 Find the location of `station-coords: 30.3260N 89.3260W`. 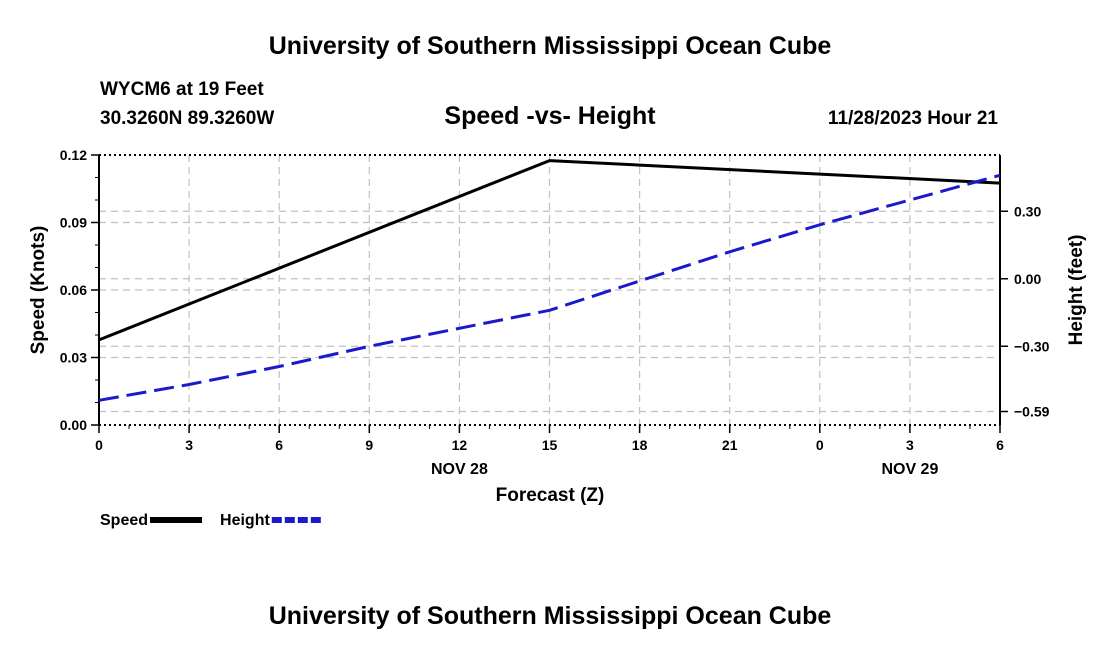

station-coords: 30.3260N 89.3260W is located at coordinates (187, 118).